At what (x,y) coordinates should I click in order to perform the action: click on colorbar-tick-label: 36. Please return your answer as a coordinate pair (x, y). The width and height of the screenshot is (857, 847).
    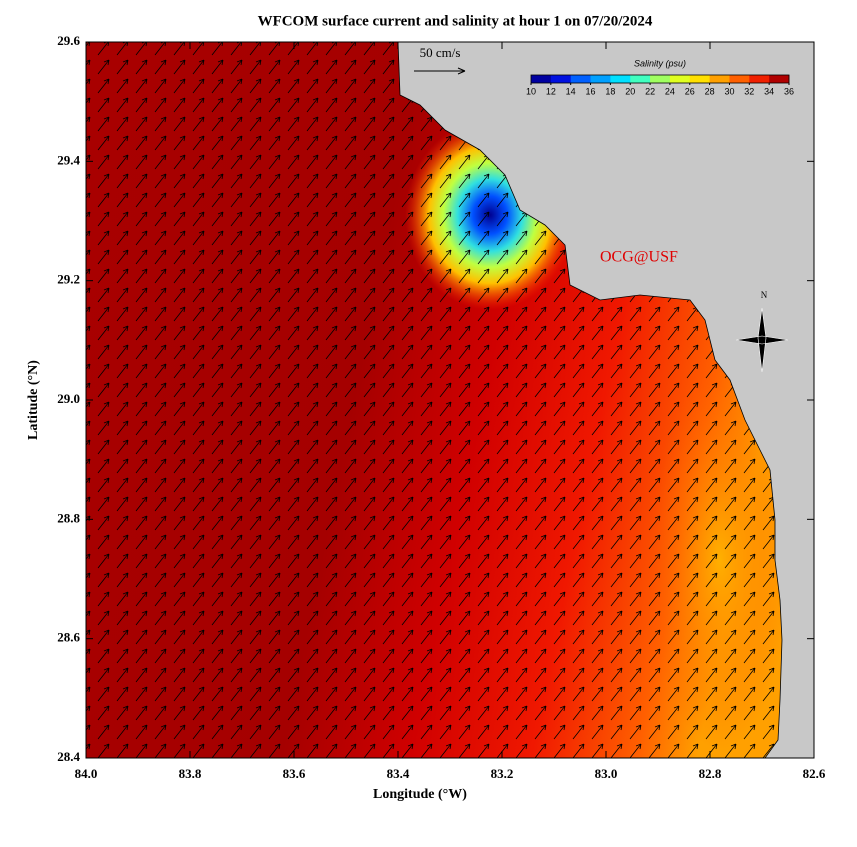
    Looking at the image, I should click on (789, 91).